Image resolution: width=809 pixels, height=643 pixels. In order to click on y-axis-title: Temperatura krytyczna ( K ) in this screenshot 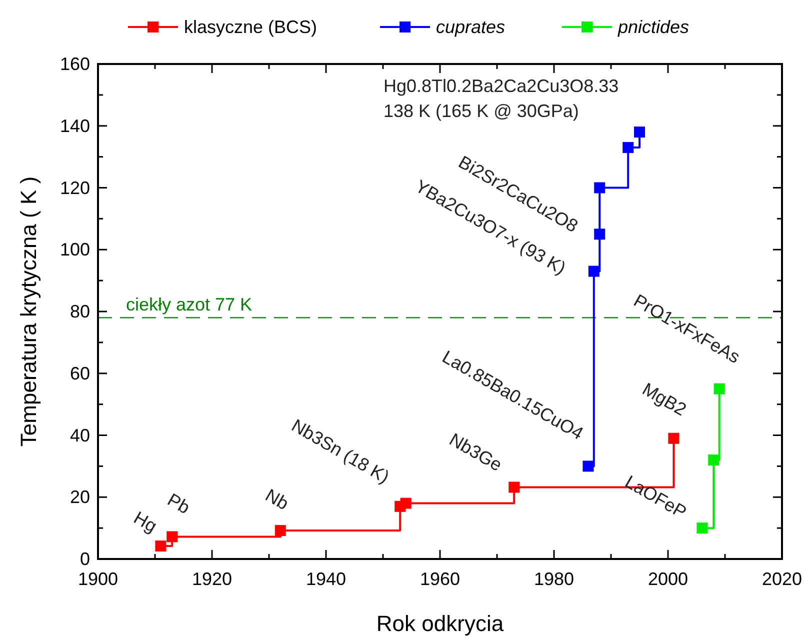, I will do `click(28, 311)`.